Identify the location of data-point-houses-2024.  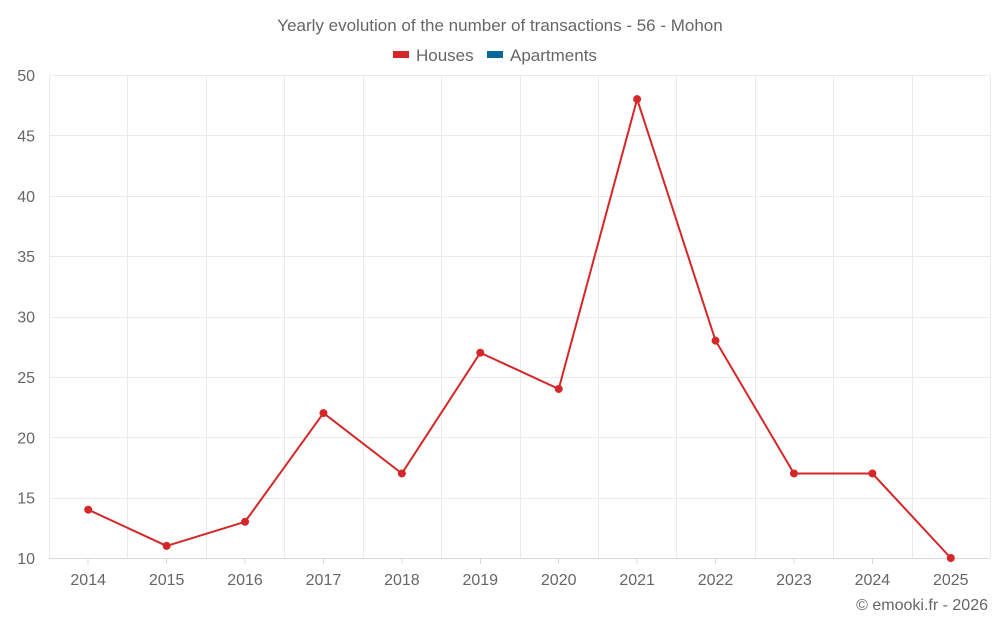
(872, 473).